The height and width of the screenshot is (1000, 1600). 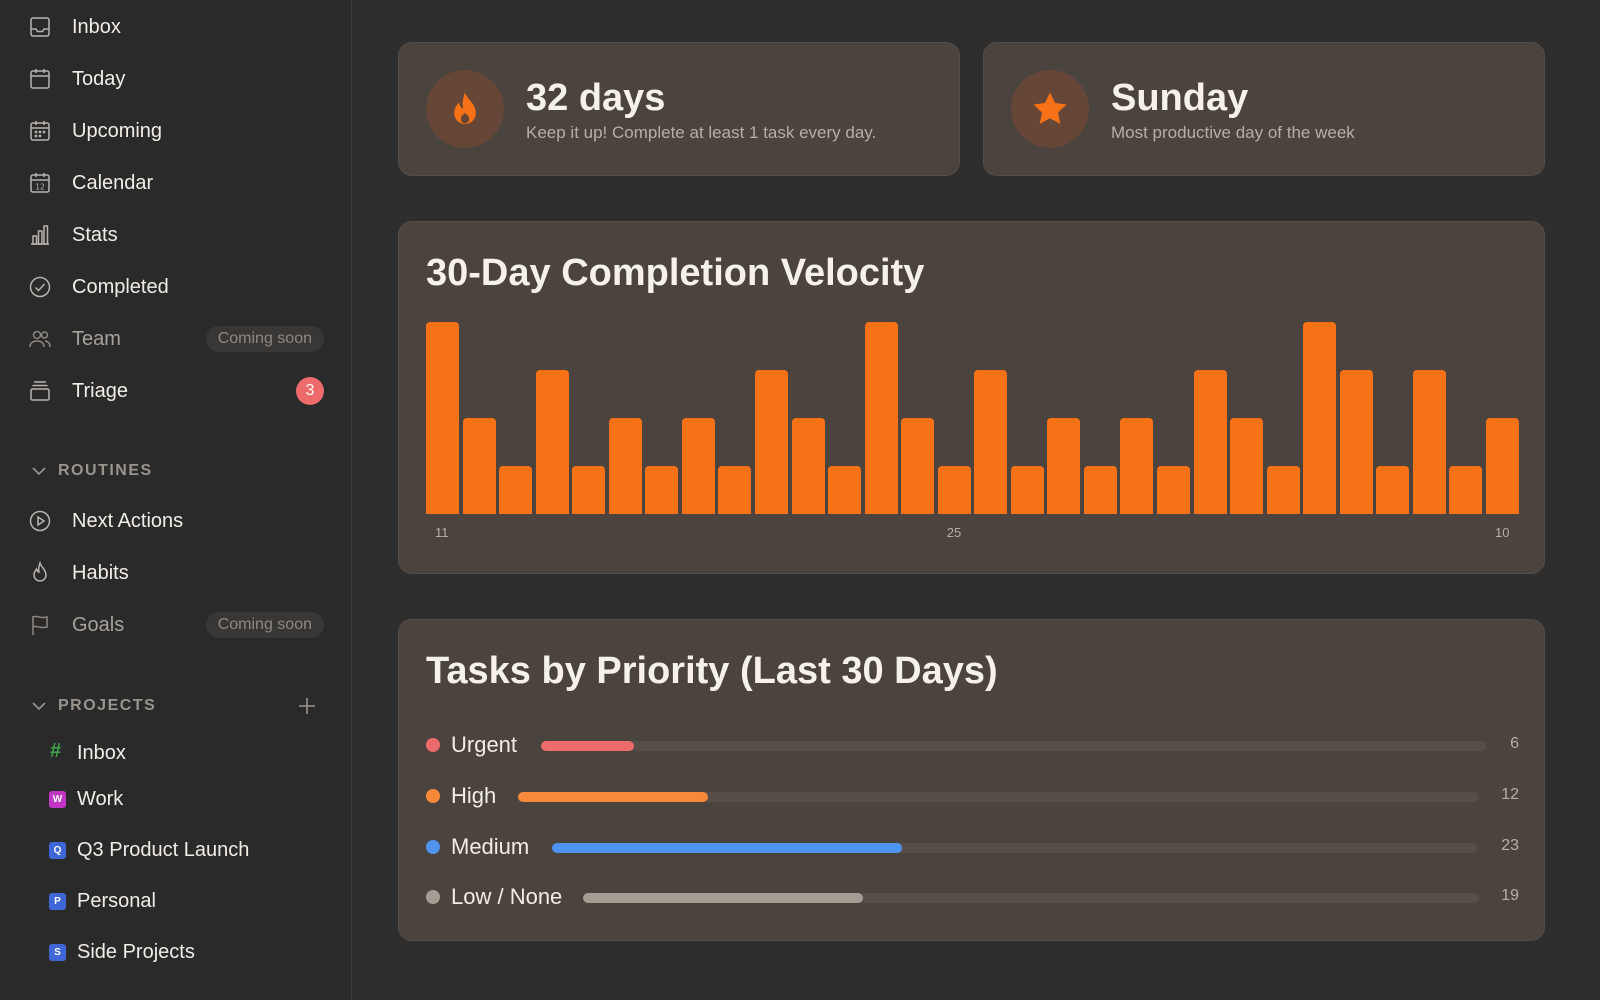 What do you see at coordinates (1514, 743) in the screenshot?
I see `priority-count: 6` at bounding box center [1514, 743].